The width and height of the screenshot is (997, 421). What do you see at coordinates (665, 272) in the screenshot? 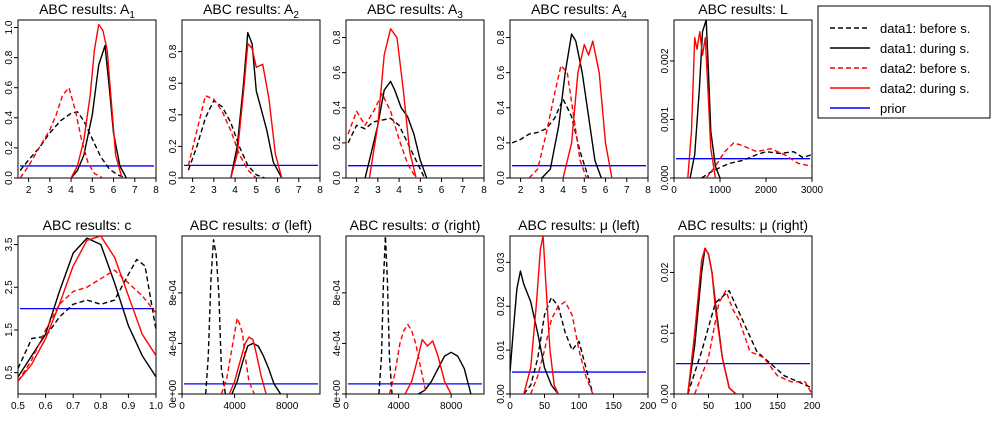
I see `y-tick-label: 0.02` at bounding box center [665, 272].